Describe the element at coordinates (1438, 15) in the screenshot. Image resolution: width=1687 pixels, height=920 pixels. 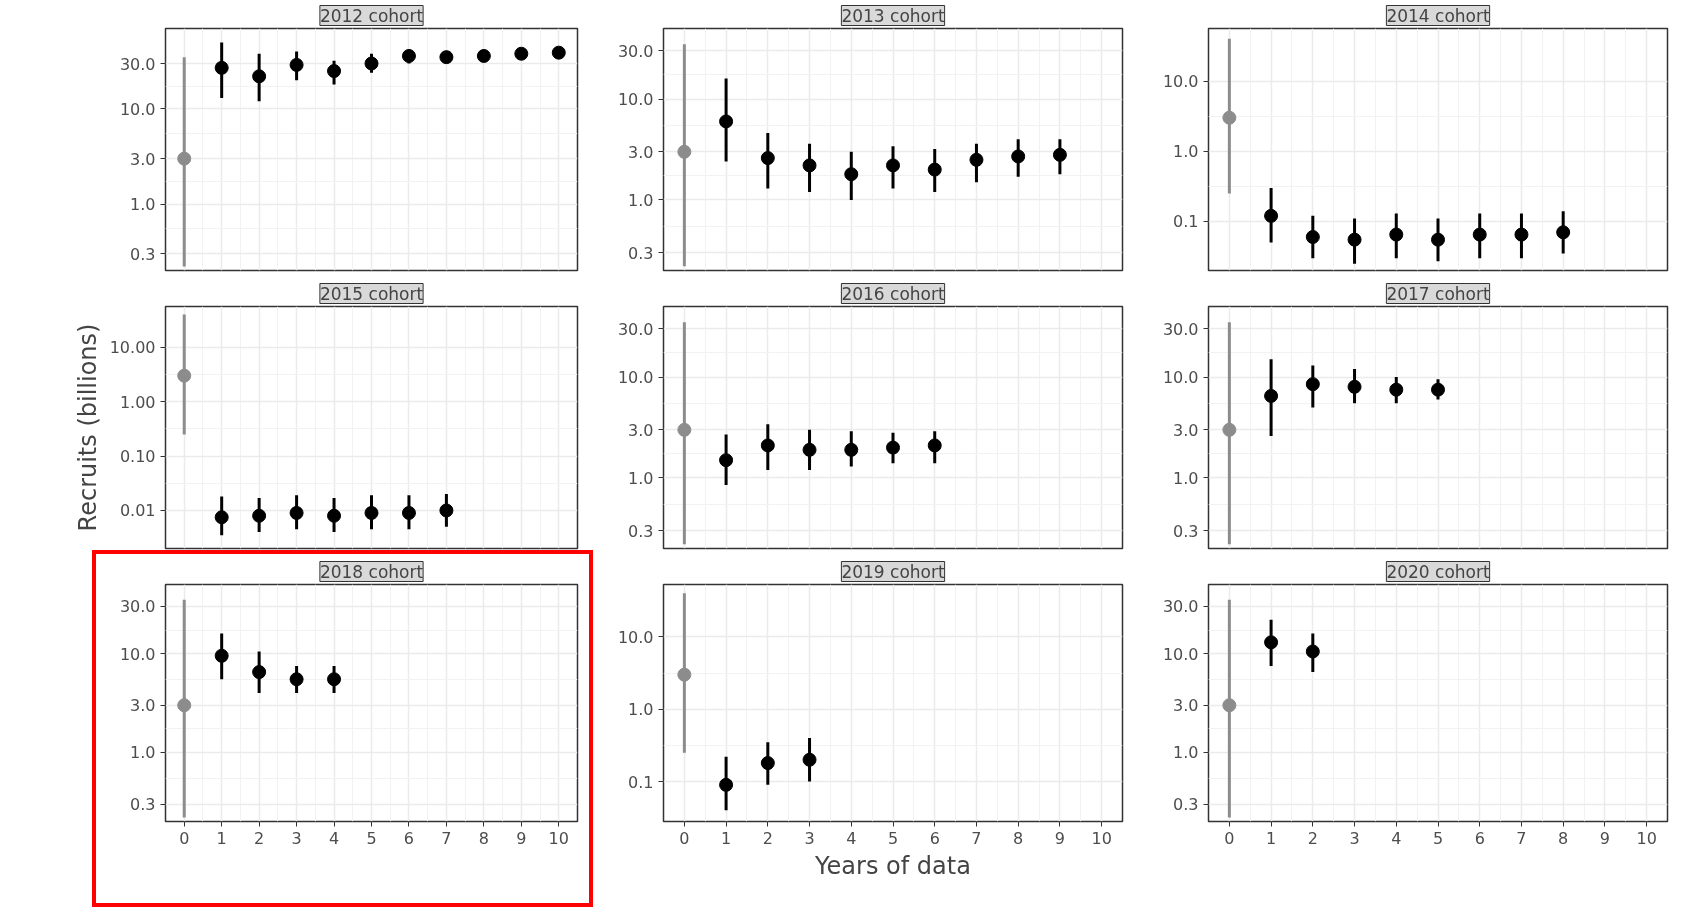
I see `chart-title: 2014 cohort` at that location.